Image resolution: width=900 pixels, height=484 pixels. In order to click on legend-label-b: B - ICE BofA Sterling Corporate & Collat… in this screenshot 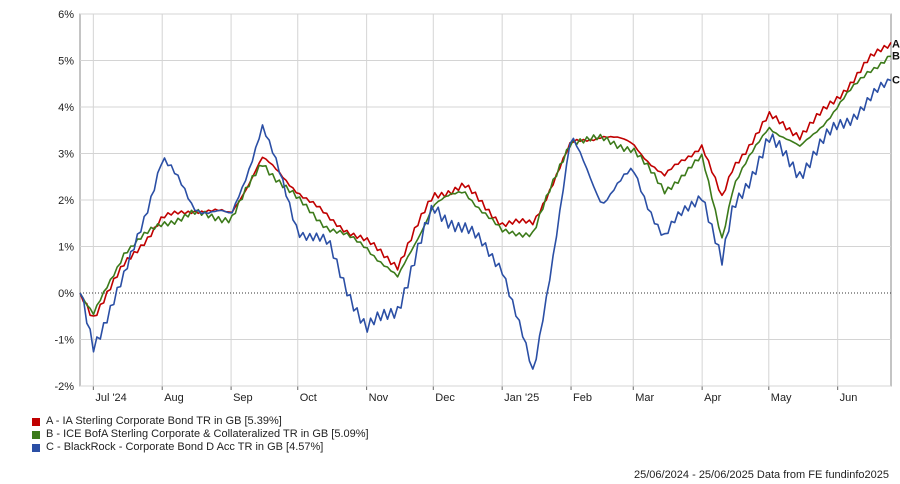, I will do `click(207, 434)`.